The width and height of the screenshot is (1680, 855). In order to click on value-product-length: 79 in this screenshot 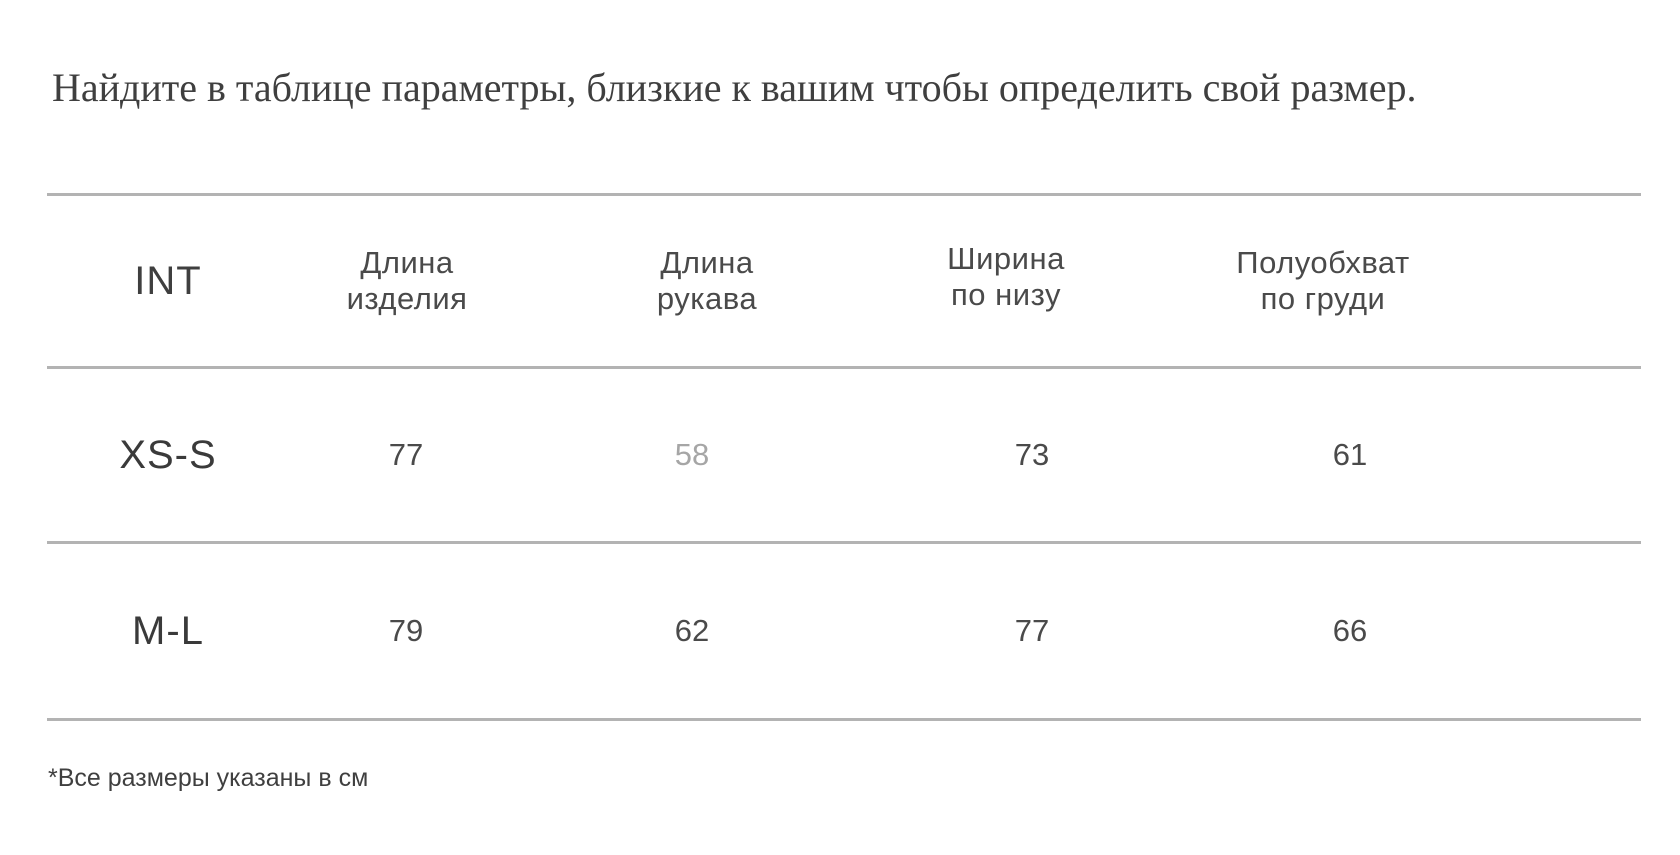, I will do `click(406, 630)`.